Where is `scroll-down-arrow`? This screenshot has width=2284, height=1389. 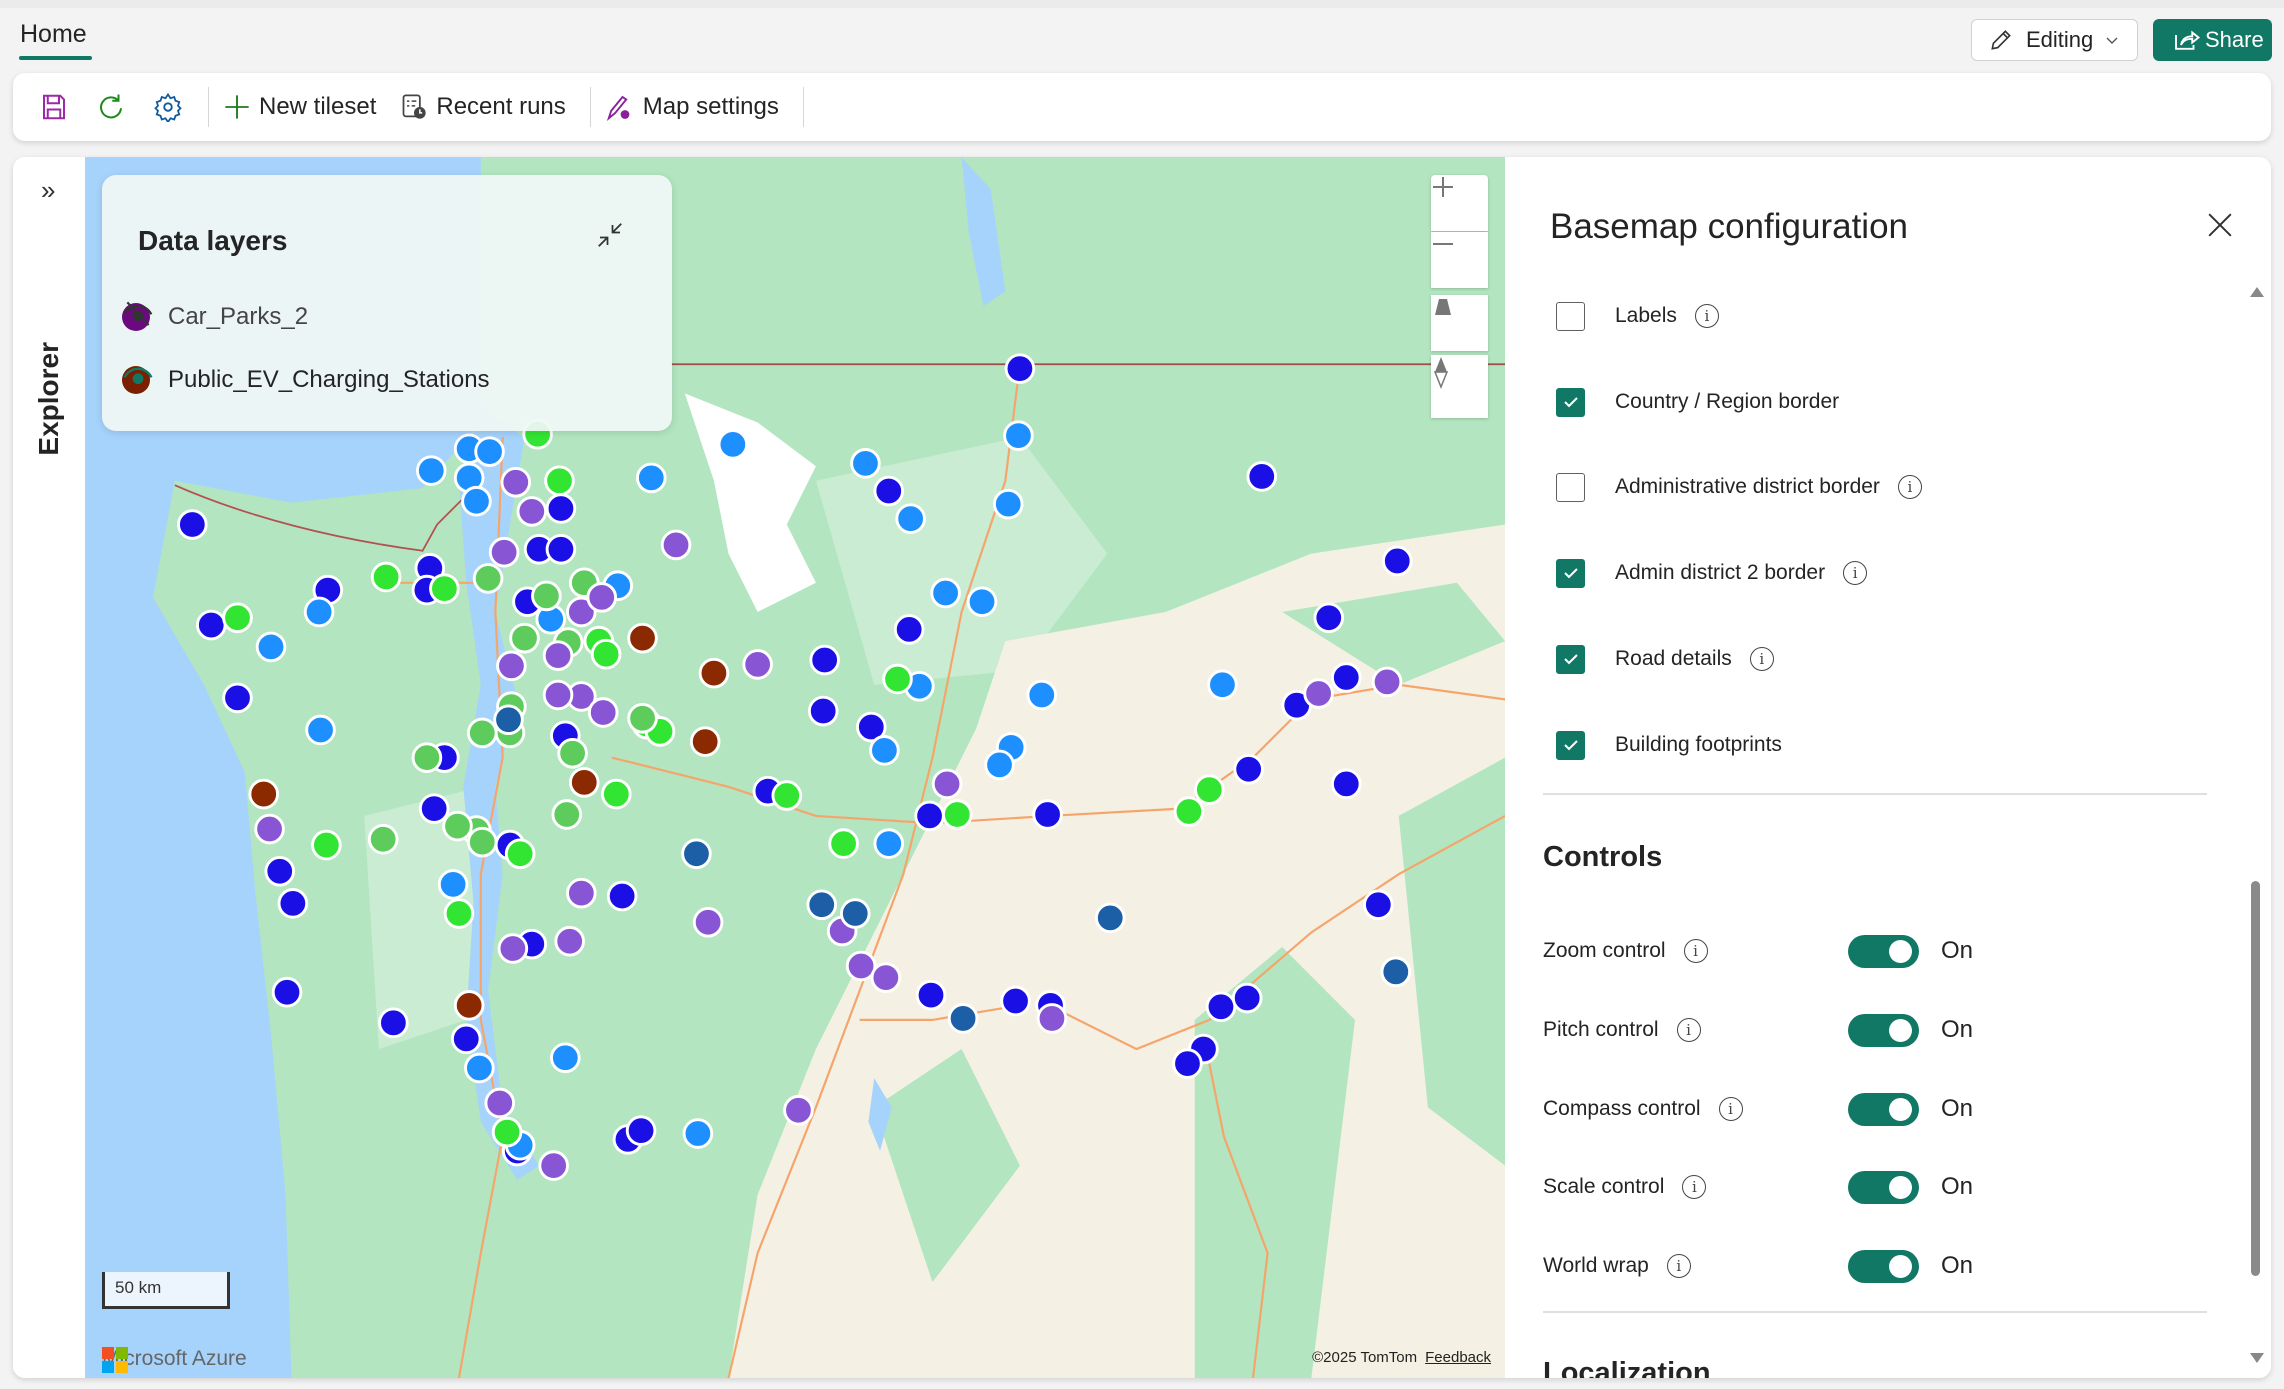
scroll-down-arrow is located at coordinates (2257, 1358).